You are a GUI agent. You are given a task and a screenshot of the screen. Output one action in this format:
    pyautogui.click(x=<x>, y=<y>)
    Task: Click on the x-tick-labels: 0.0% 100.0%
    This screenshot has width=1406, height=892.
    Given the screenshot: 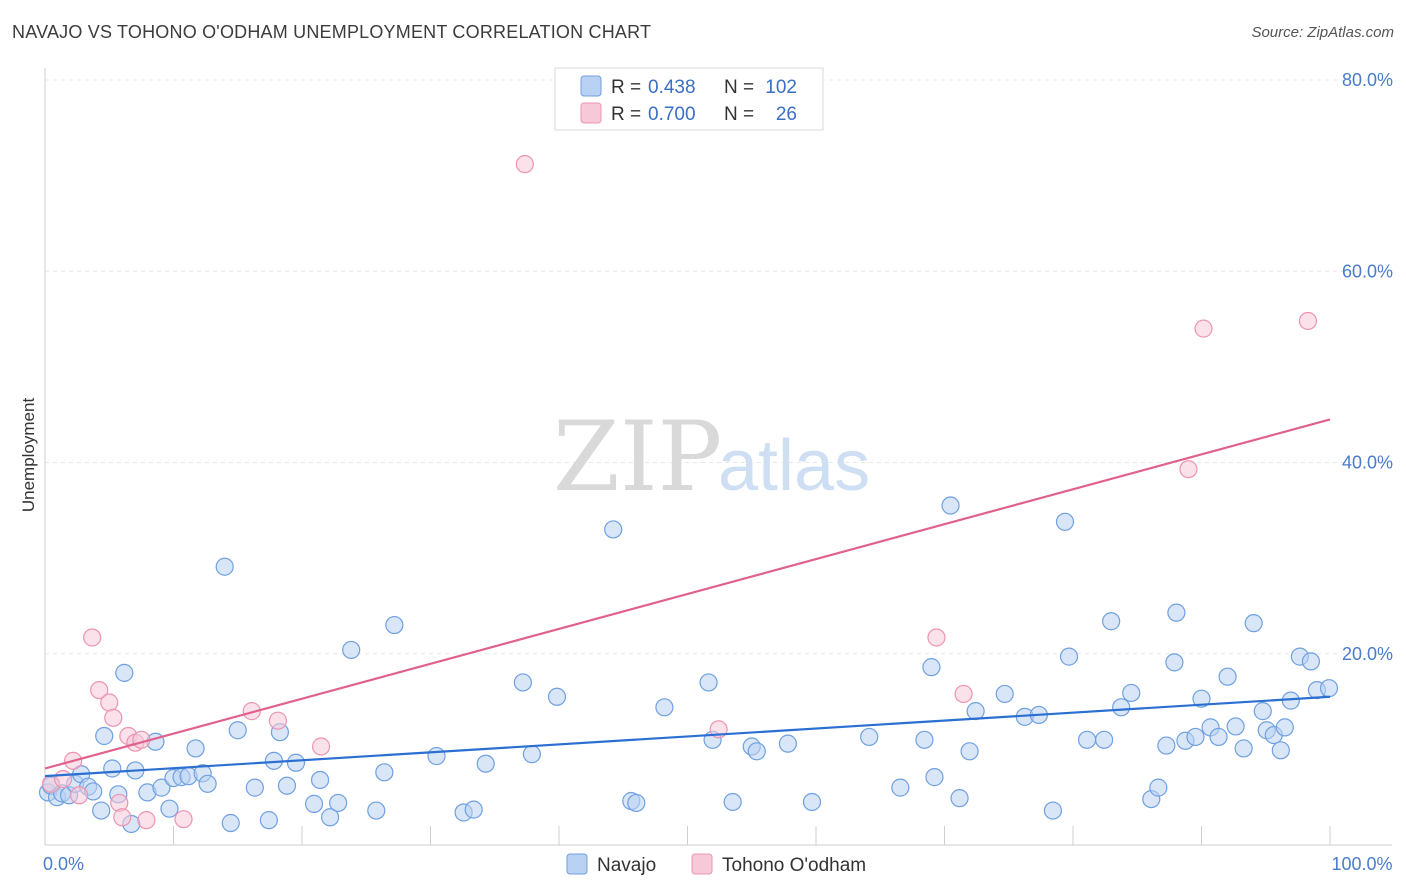 What is the action you would take?
    pyautogui.click(x=718, y=864)
    